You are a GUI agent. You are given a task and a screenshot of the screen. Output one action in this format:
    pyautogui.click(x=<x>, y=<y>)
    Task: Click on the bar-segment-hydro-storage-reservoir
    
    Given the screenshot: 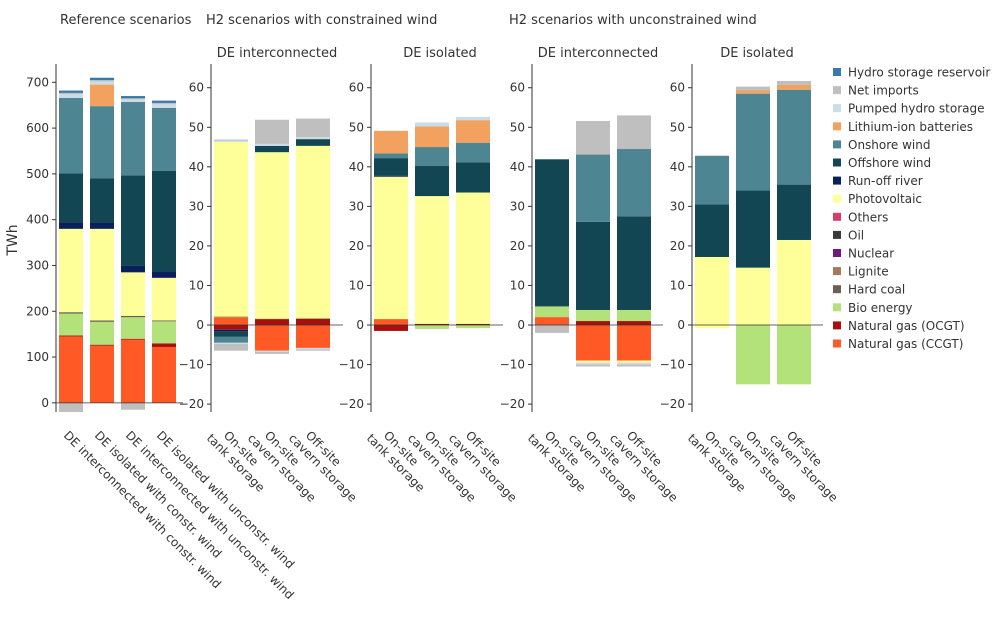 What is the action you would take?
    pyautogui.click(x=102, y=79)
    